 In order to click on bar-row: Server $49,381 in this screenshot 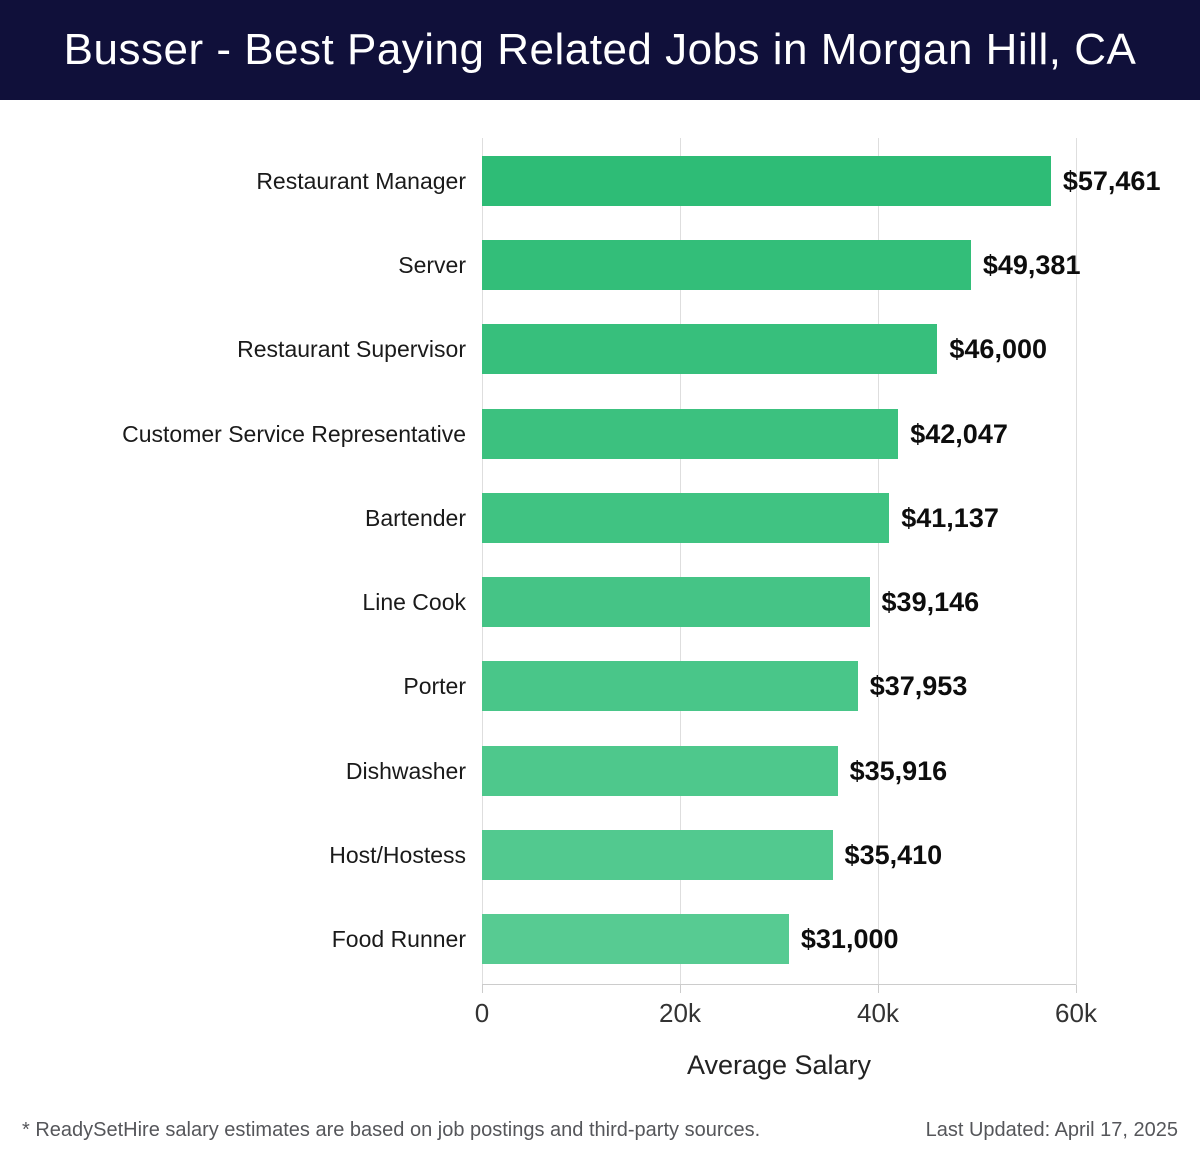, I will do `click(600, 265)`.